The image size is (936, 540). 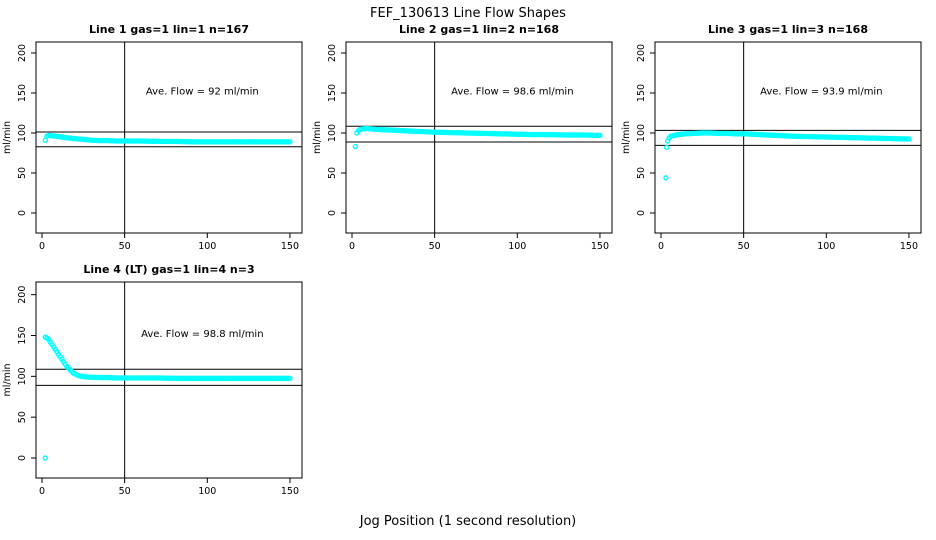 What do you see at coordinates (788, 29) in the screenshot?
I see `panel-title: Line 3 gas=1 lin=3 n=168` at bounding box center [788, 29].